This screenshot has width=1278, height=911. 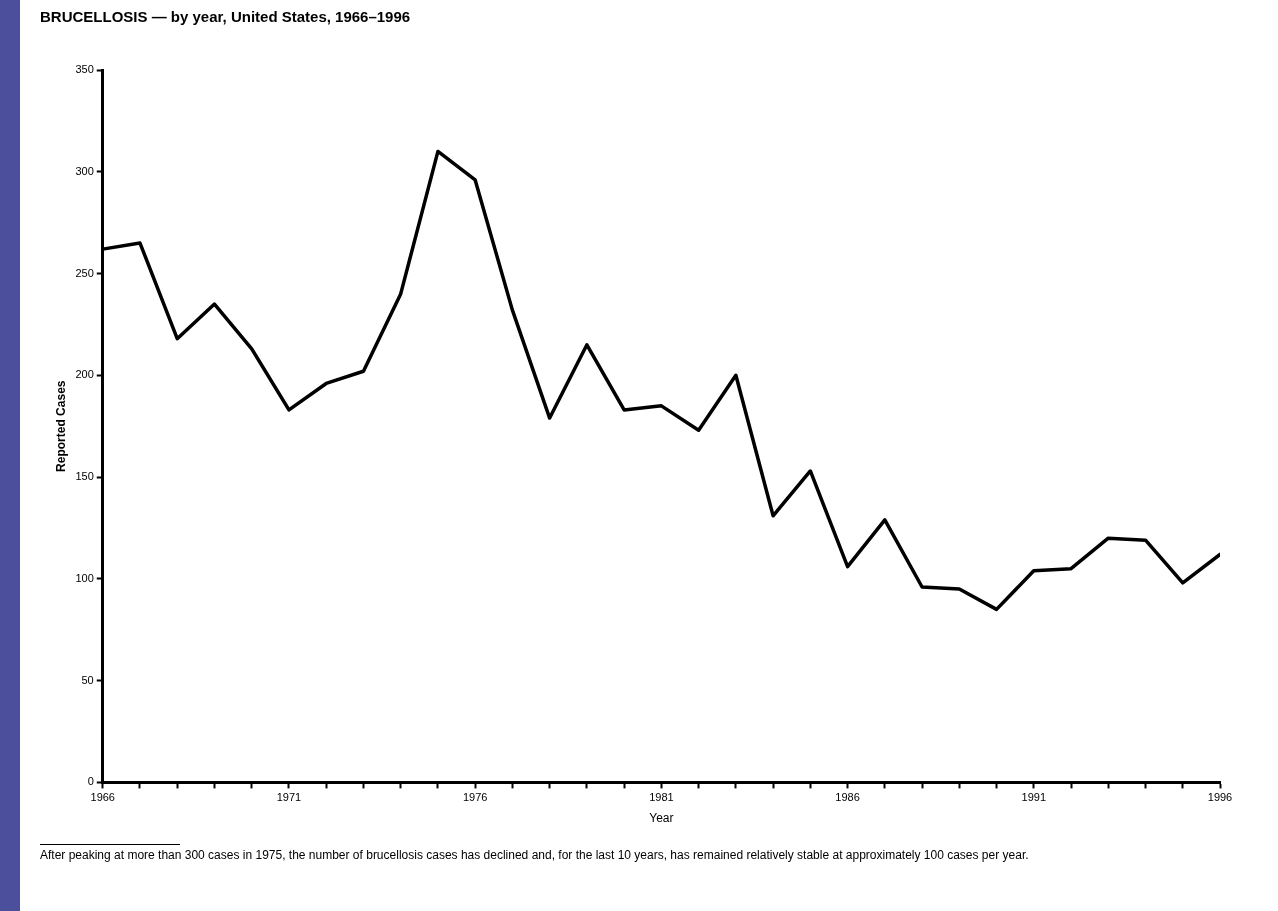 What do you see at coordinates (84, 577) in the screenshot?
I see `y-tick-label: 100` at bounding box center [84, 577].